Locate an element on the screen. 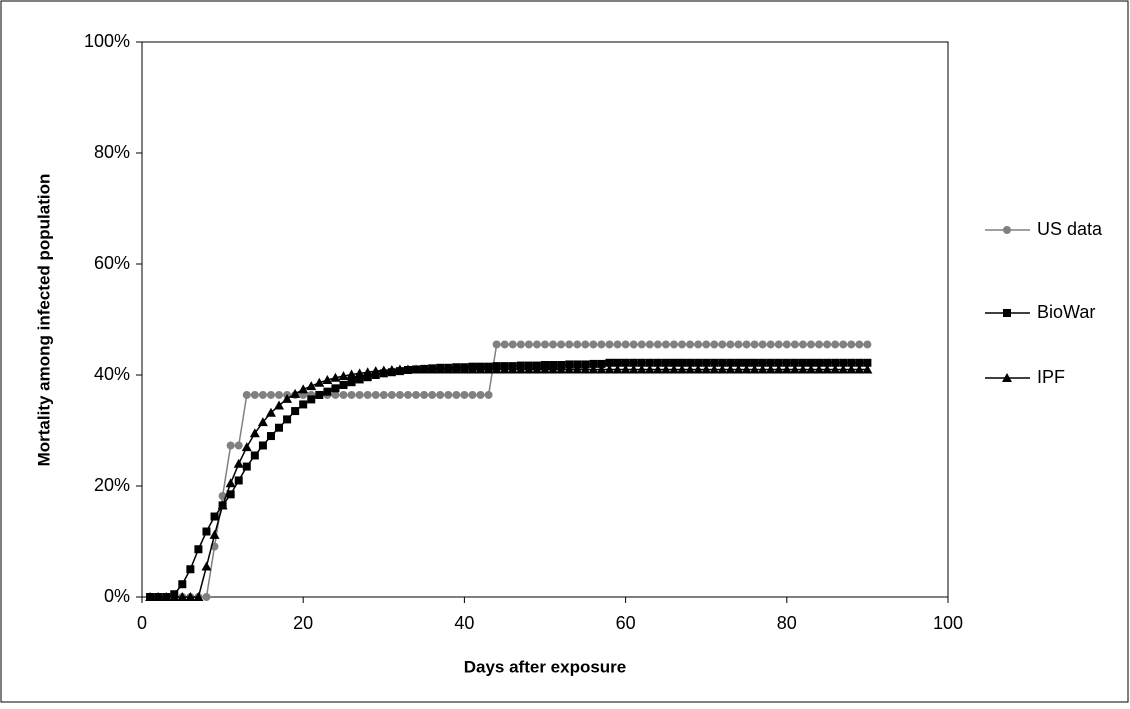 The width and height of the screenshot is (1130, 709). x-tick-label: 20 is located at coordinates (303, 623).